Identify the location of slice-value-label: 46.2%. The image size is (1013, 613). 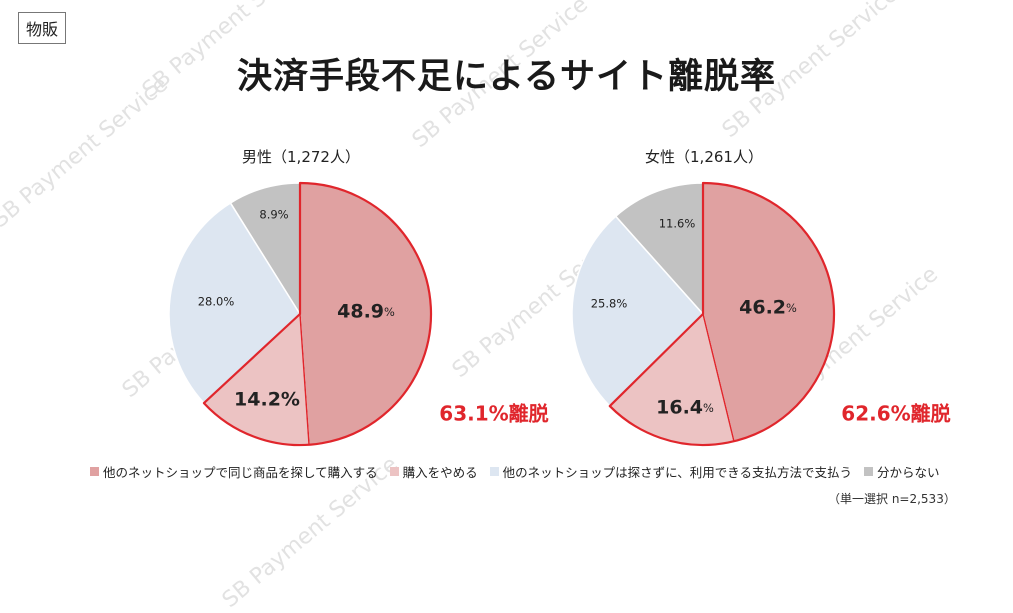
(768, 308).